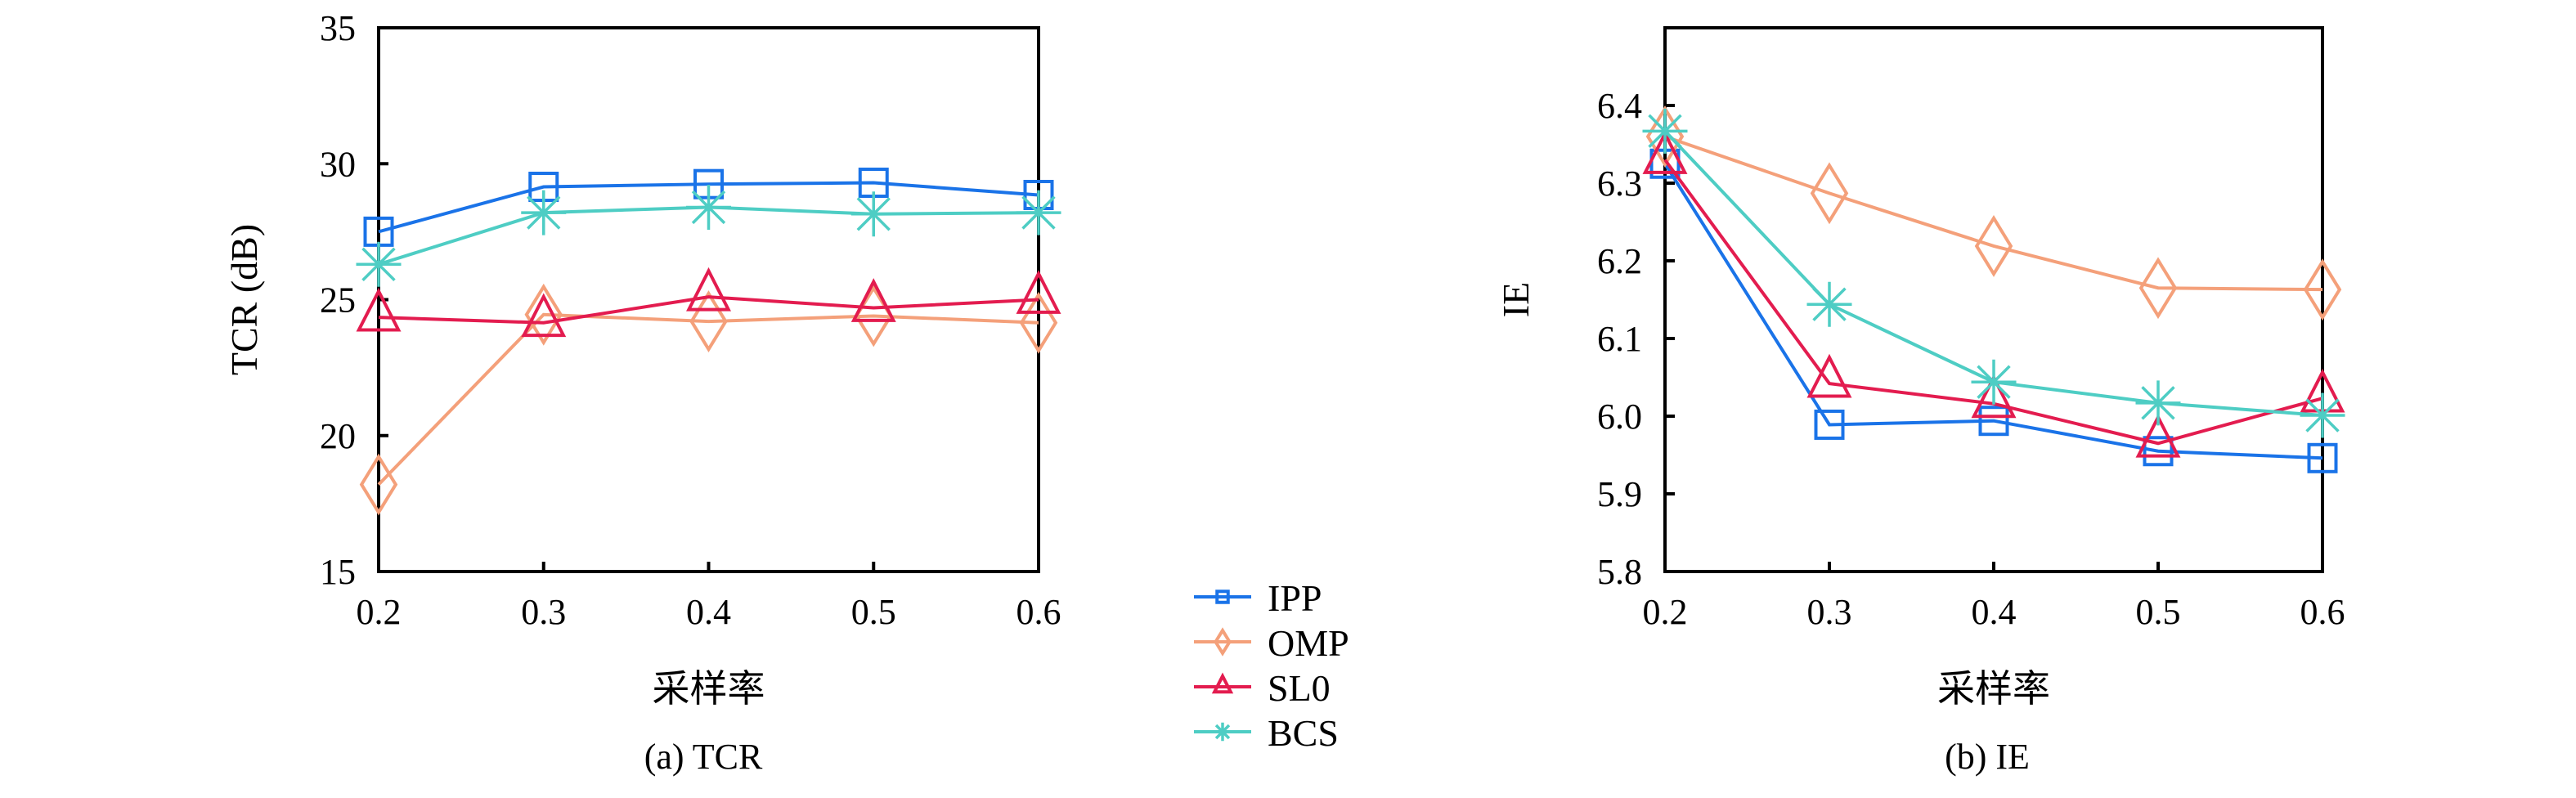 The image size is (2576, 798). I want to click on y-tick-label: 35, so click(338, 28).